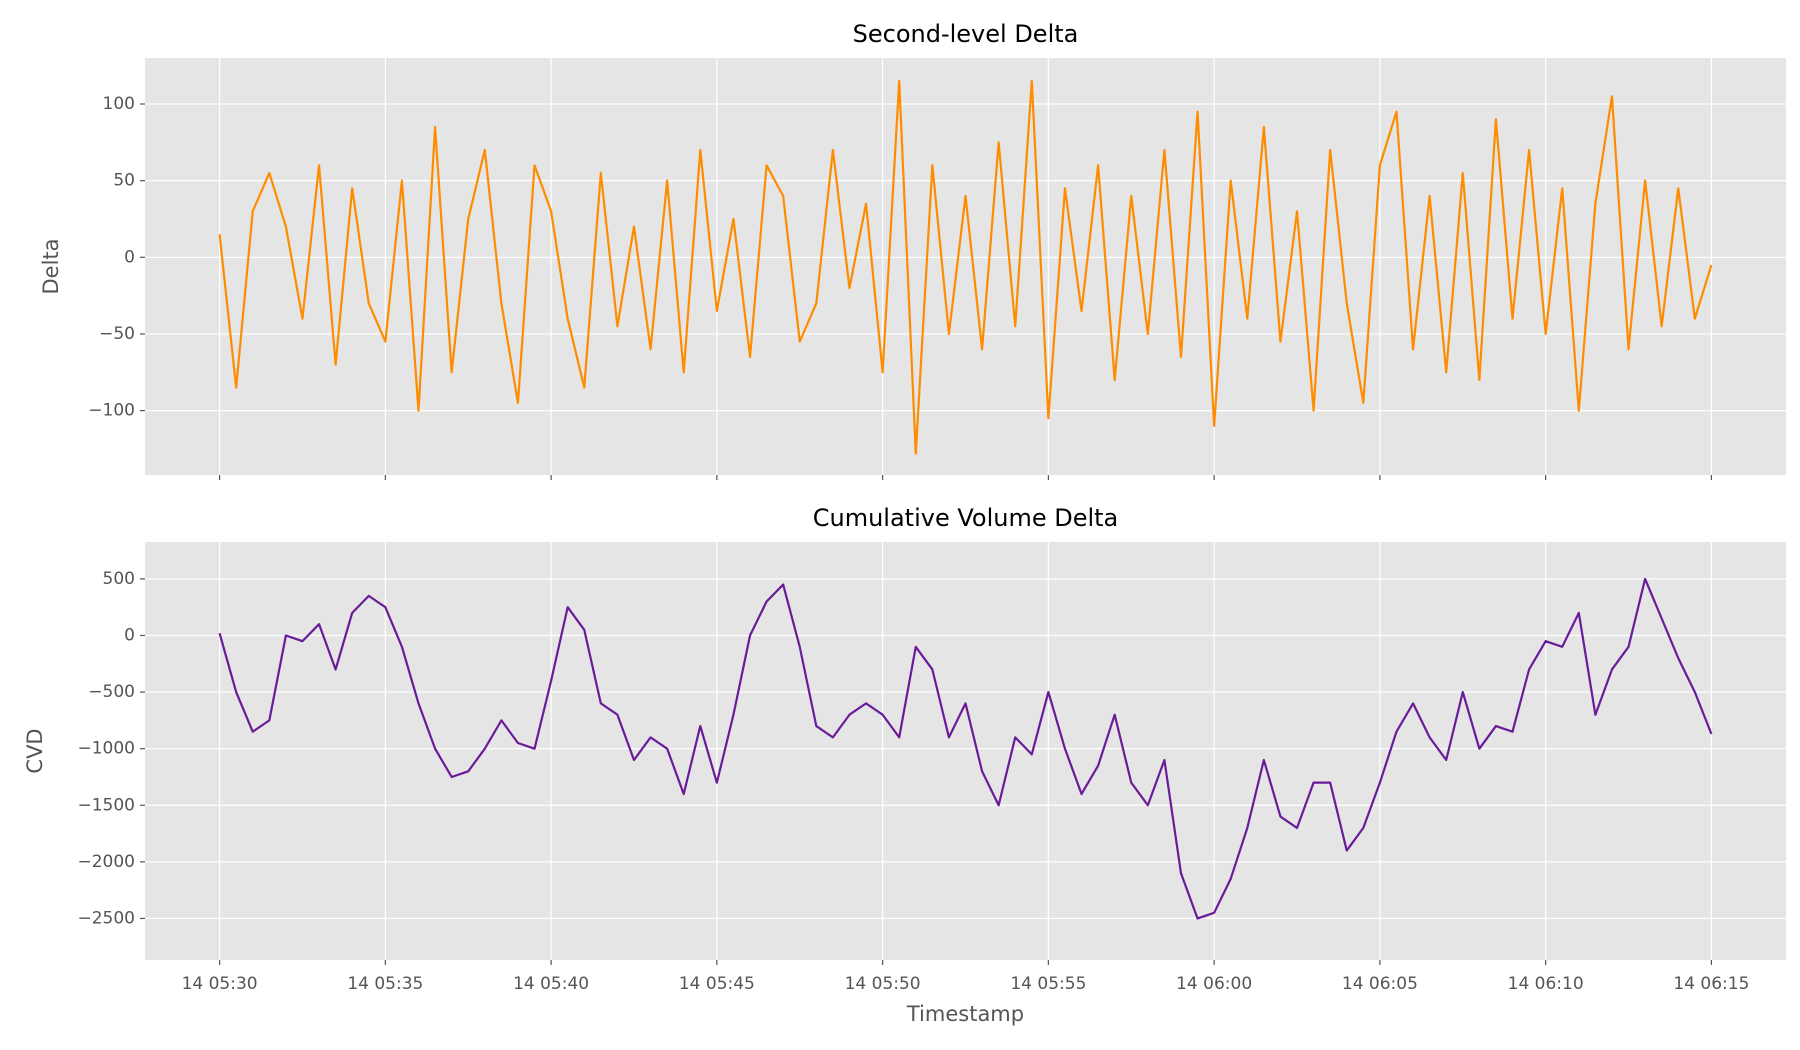 Image resolution: width=1800 pixels, height=1050 pixels. Describe the element at coordinates (111, 411) in the screenshot. I see `y-tick-label: −100` at that location.